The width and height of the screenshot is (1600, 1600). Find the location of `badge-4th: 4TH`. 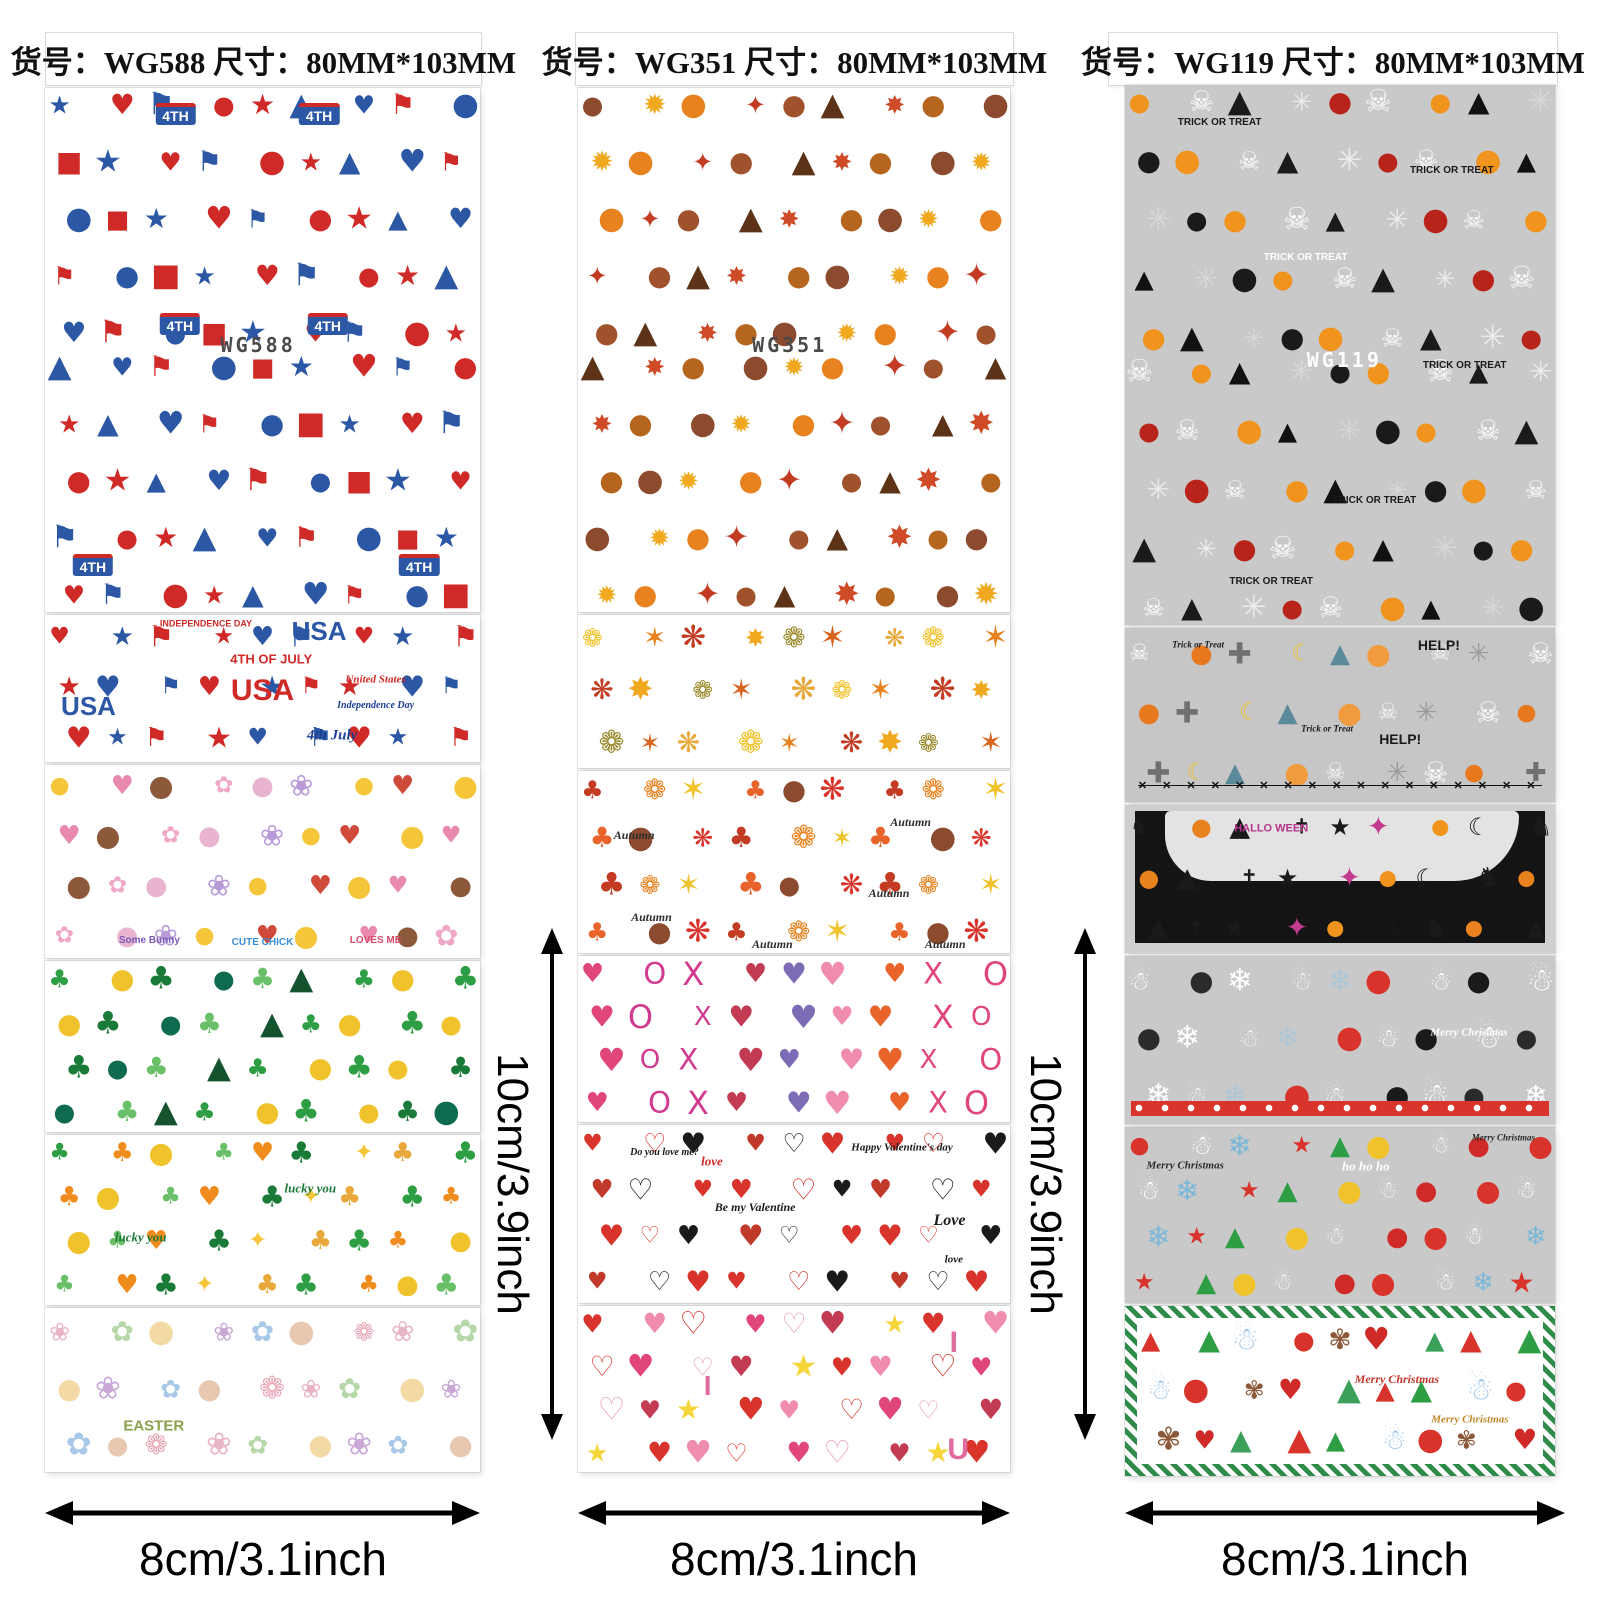

badge-4th: 4TH is located at coordinates (93, 564).